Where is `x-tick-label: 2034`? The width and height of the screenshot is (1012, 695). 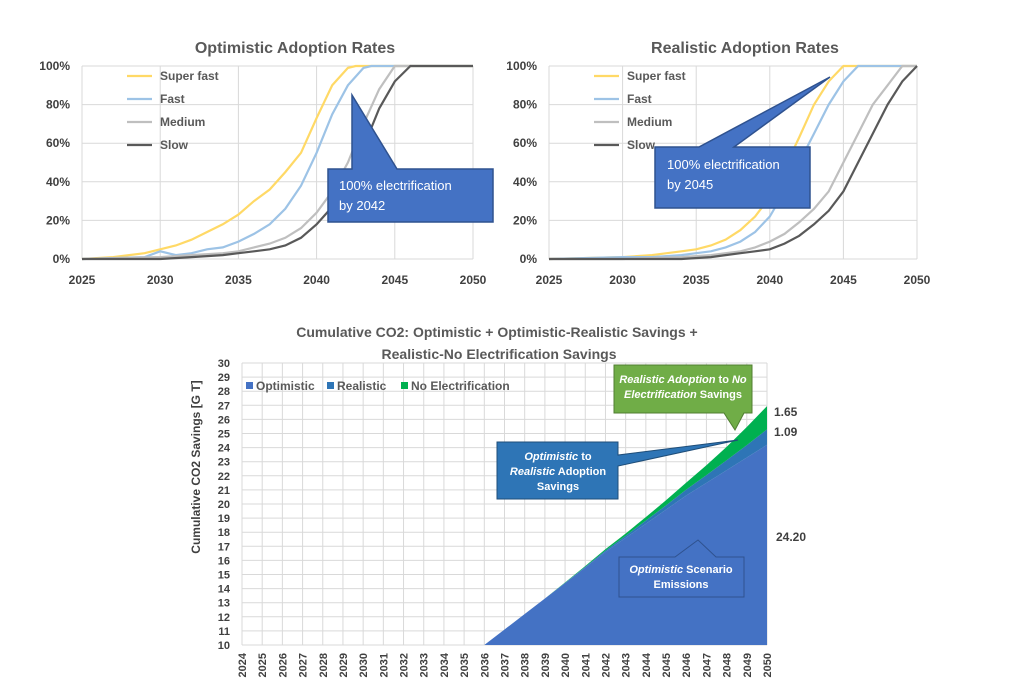 x-tick-label: 2034 is located at coordinates (445, 664).